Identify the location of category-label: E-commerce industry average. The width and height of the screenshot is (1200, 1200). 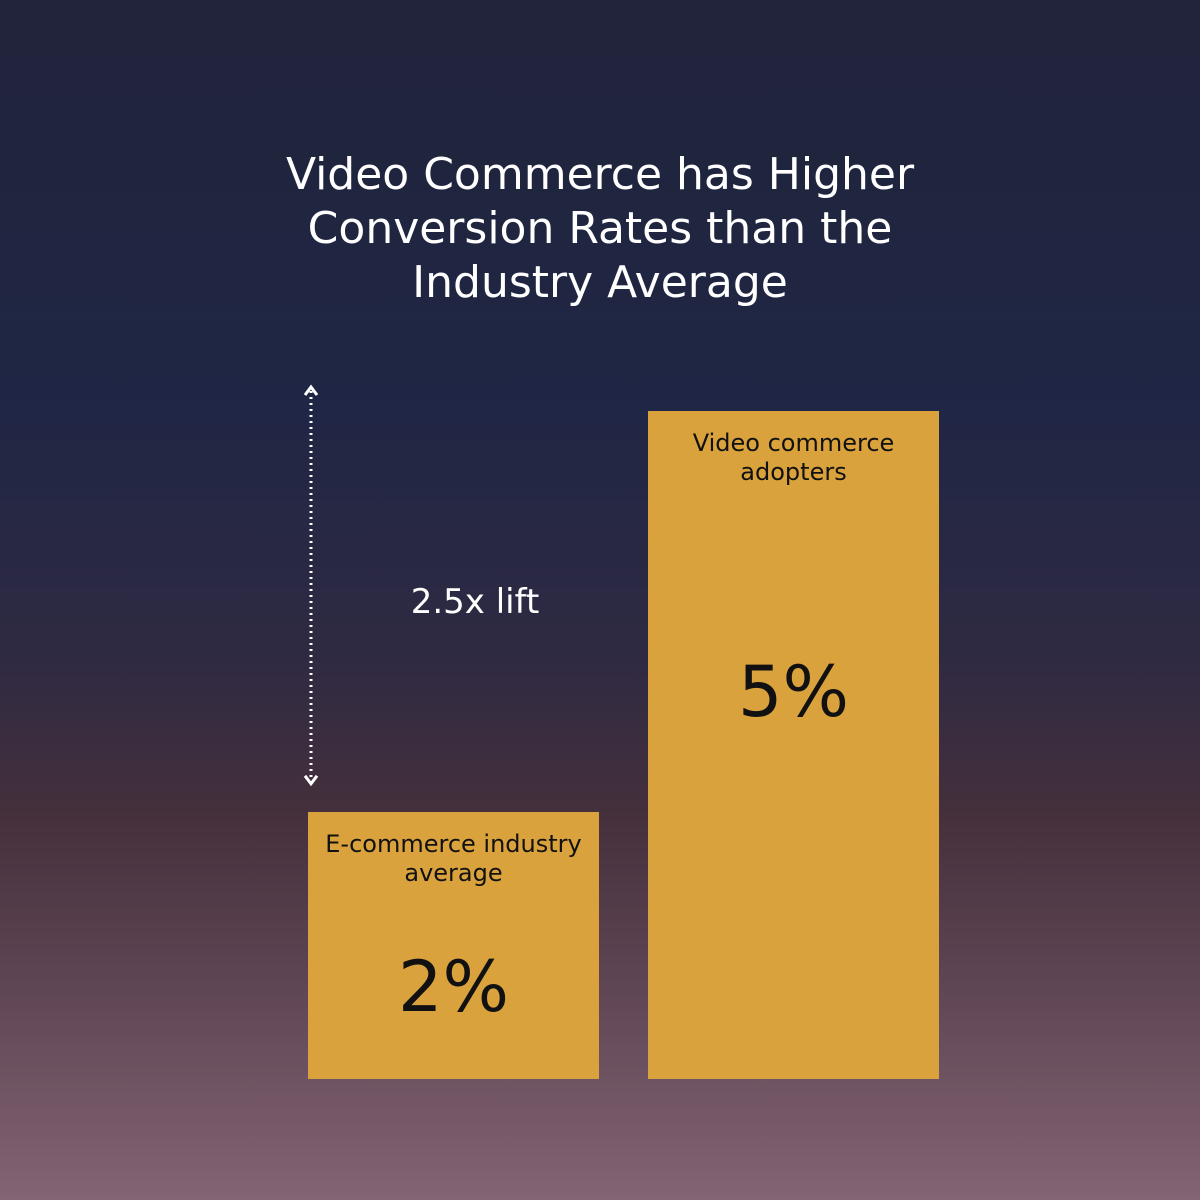
(453, 858).